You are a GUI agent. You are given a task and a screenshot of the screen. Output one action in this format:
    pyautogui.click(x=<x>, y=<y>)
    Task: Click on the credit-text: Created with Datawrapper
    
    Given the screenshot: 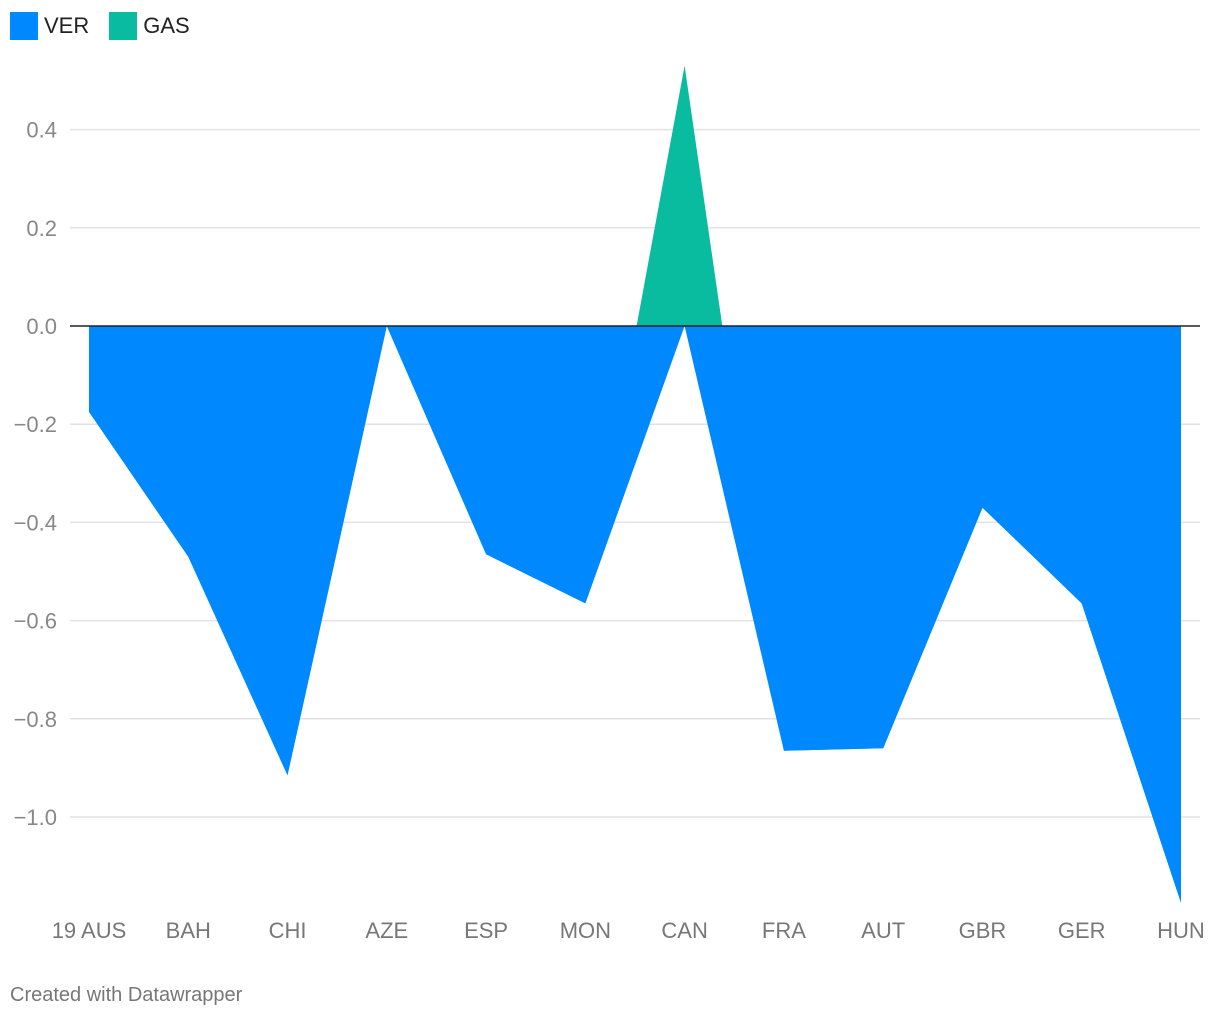 What is the action you would take?
    pyautogui.click(x=126, y=995)
    